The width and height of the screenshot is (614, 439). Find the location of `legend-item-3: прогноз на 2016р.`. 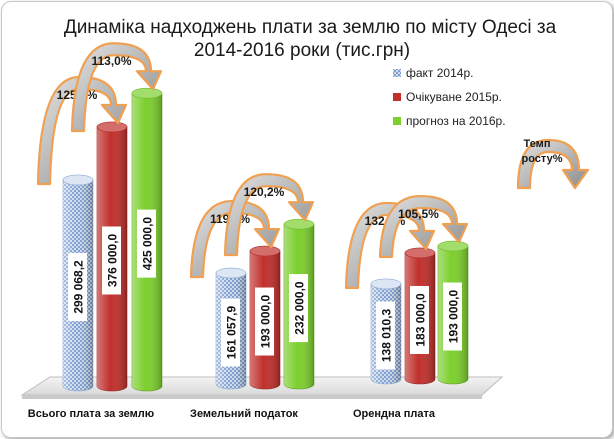

legend-item-3: прогноз на 2016р. is located at coordinates (449, 121).